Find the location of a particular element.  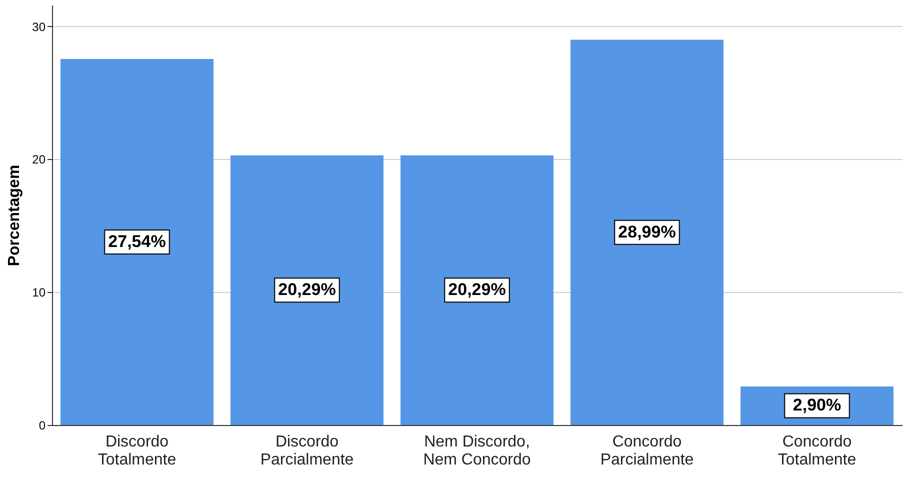

y-tick-label: 0 is located at coordinates (42, 425).